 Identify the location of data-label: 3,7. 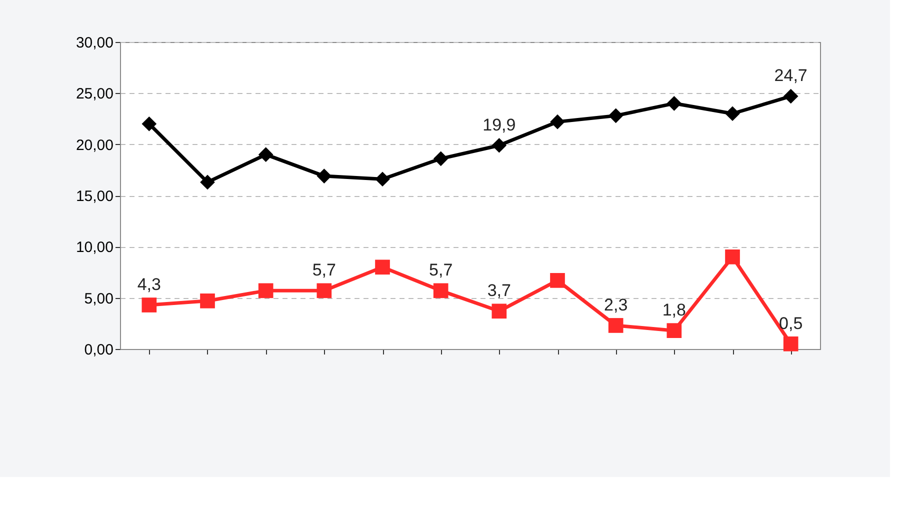
(499, 290).